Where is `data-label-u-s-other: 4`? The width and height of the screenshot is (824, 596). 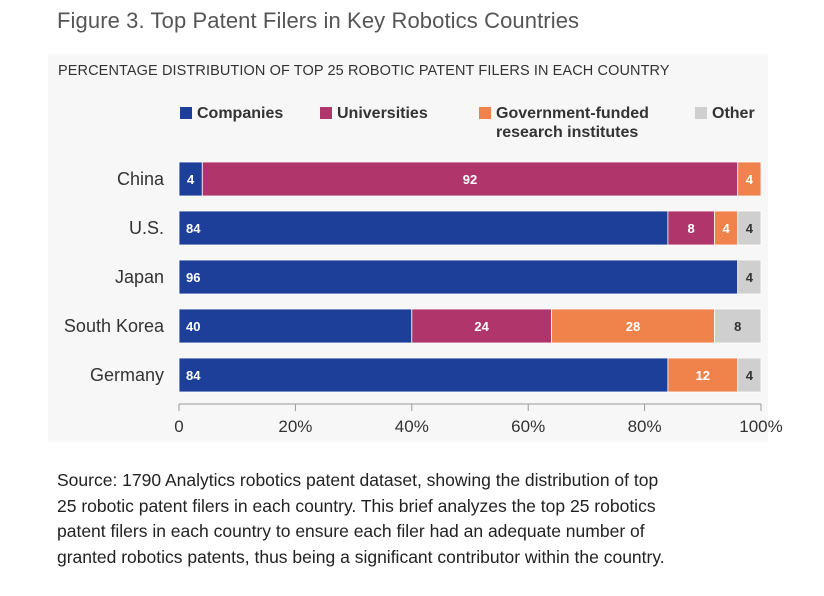
data-label-u-s-other: 4 is located at coordinates (750, 228).